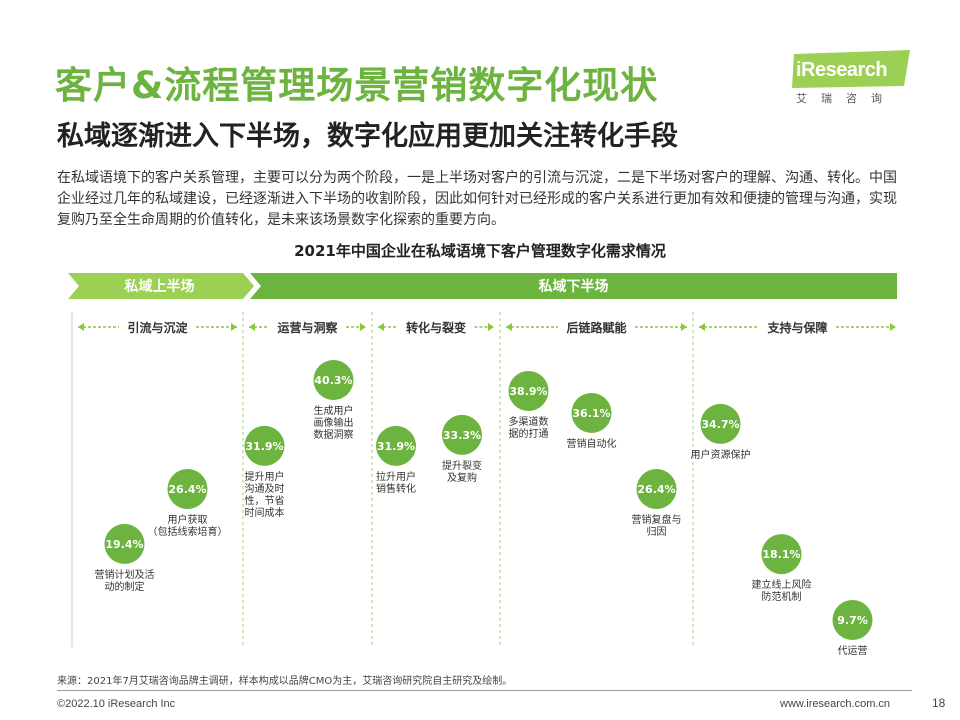 The height and width of the screenshot is (720, 960). I want to click on chart-title: 2021年中国企业在私域语境下客户管理数字化需求情况, so click(480, 251).